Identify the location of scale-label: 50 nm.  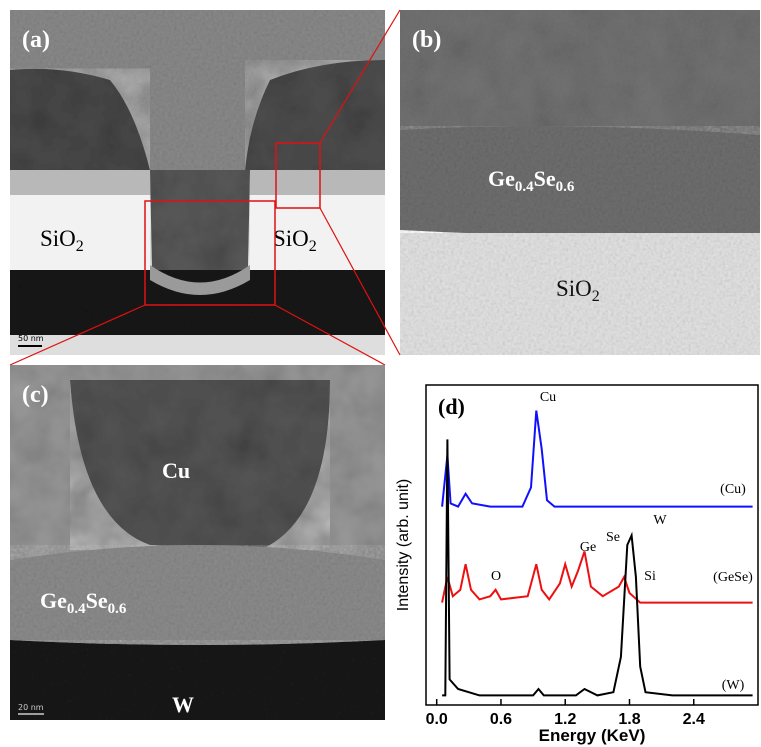
(31, 338).